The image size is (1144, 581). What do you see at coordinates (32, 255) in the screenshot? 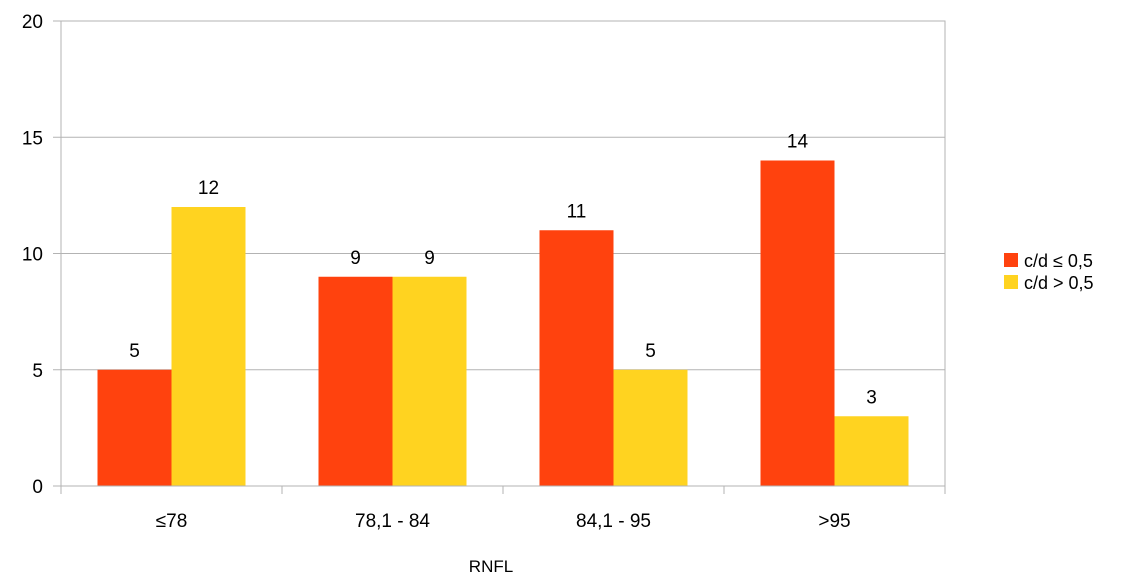
I see `y-tick-label: 10` at bounding box center [32, 255].